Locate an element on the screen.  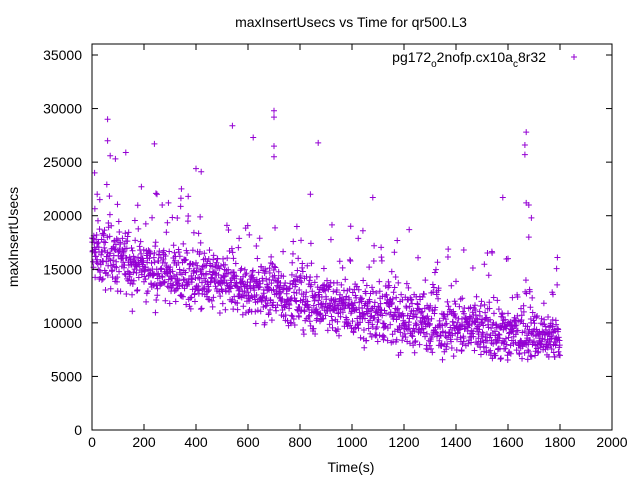
legend: pg172o2nofp.cx10ac8r32 is located at coordinates (484, 59).